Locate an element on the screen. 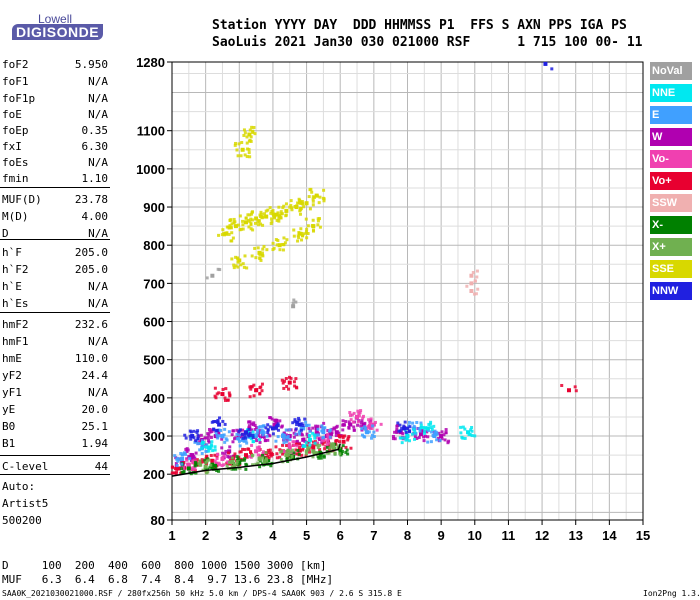 This screenshot has width=700, height=600. param-value: 44 is located at coordinates (101, 466).